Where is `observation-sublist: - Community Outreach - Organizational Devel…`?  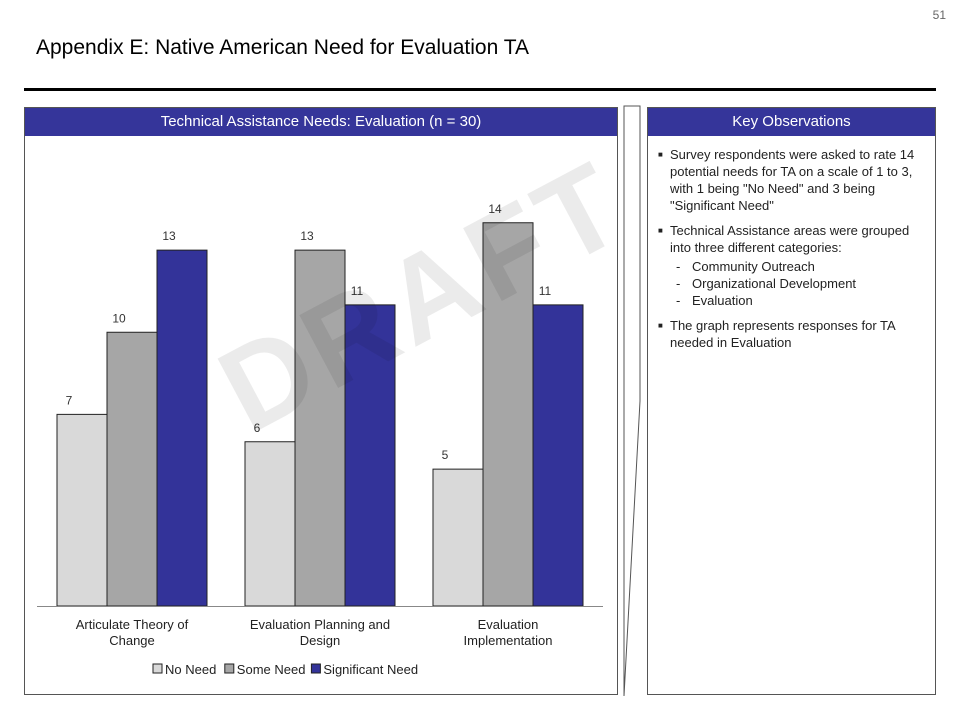 observation-sublist: - Community Outreach - Organizational Devel… is located at coordinates (799, 283).